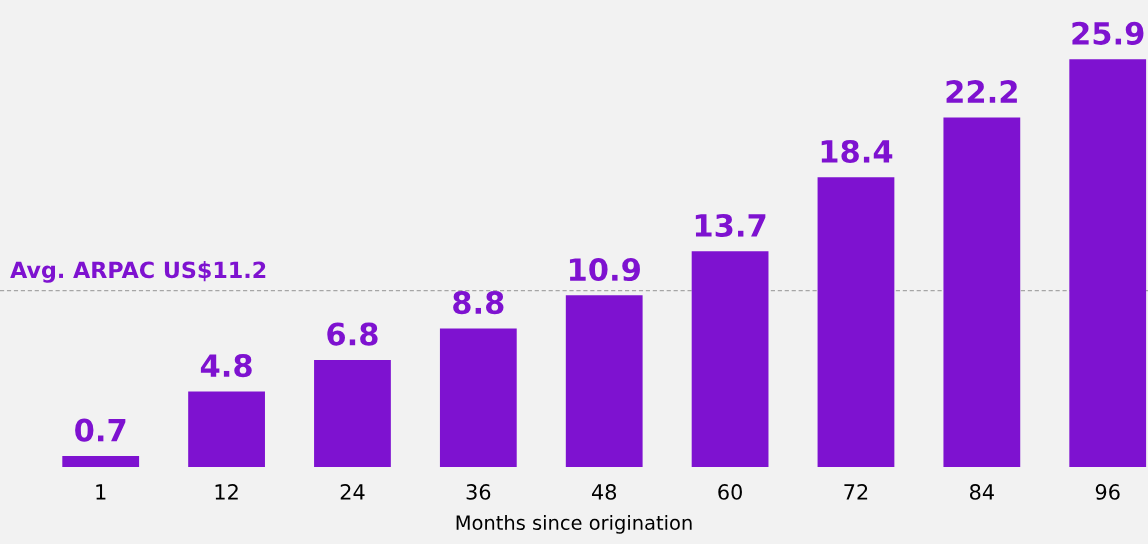 The width and height of the screenshot is (1148, 544). What do you see at coordinates (981, 91) in the screenshot?
I see `data-label: 22.2` at bounding box center [981, 91].